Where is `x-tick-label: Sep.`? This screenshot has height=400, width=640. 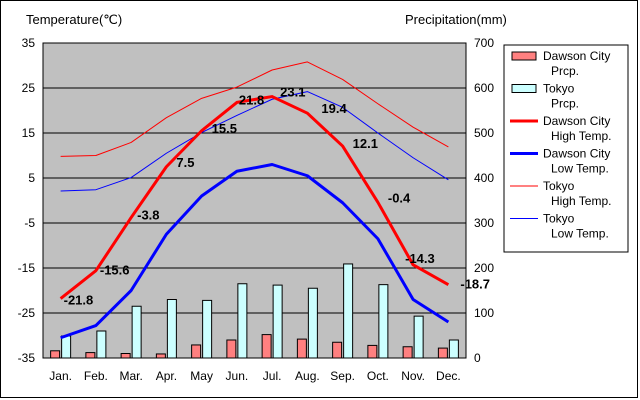
x-tick-label: Sep. is located at coordinates (342, 376).